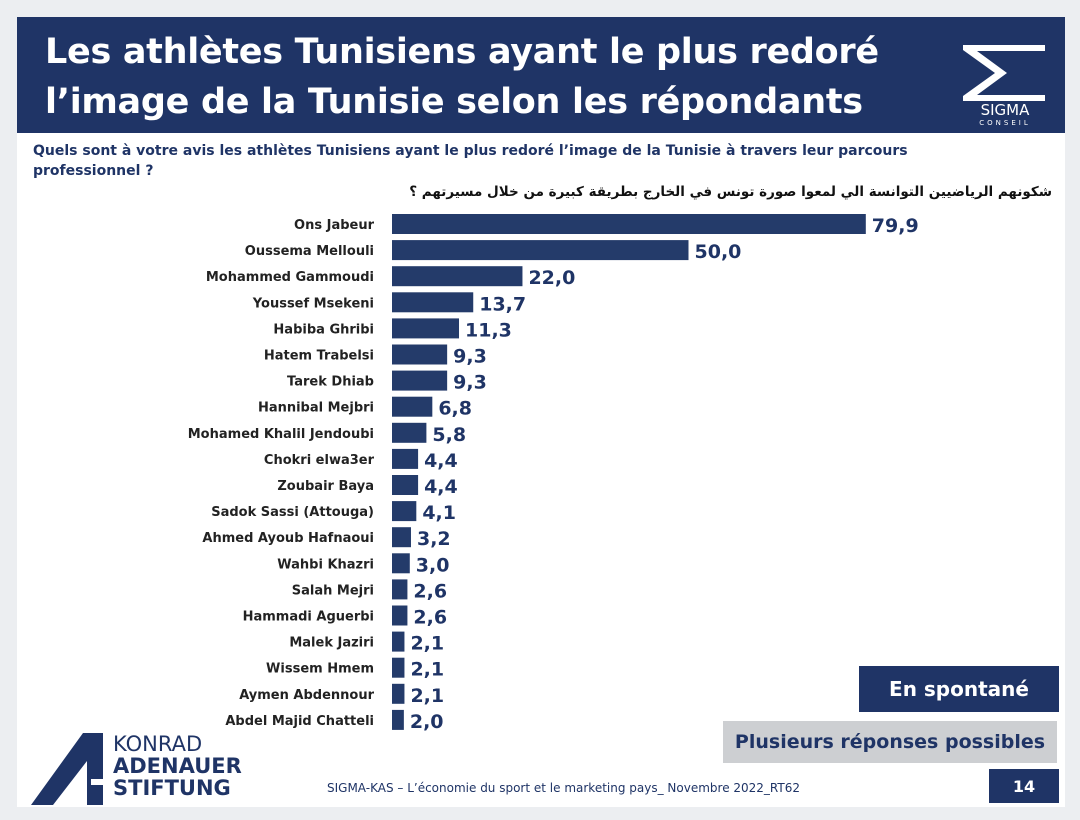 This screenshot has height=820, width=1080. What do you see at coordinates (172, 788) in the screenshot?
I see `kas-line-3: STIFTUNG` at bounding box center [172, 788].